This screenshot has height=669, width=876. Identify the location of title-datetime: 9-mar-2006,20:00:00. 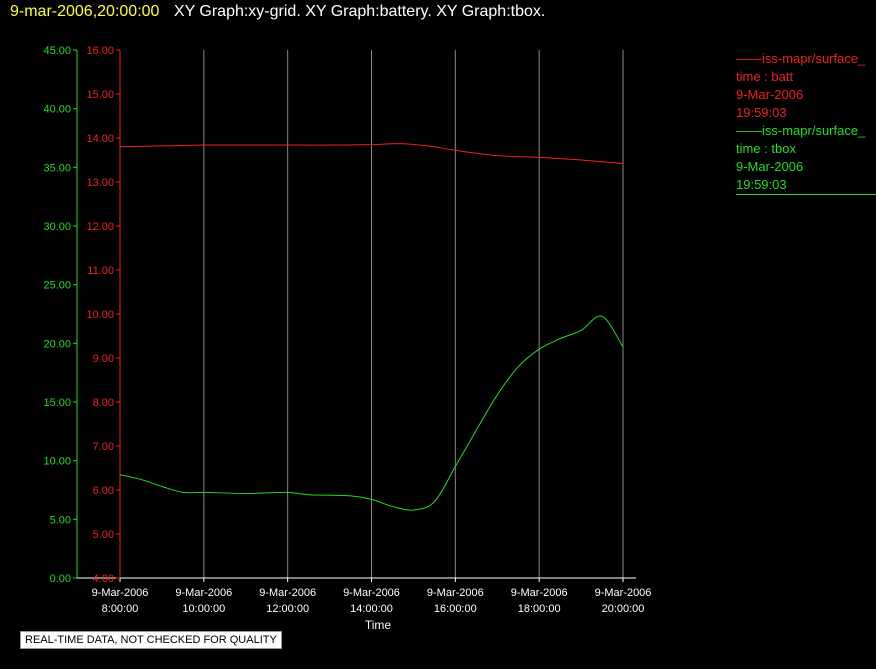
(85, 11).